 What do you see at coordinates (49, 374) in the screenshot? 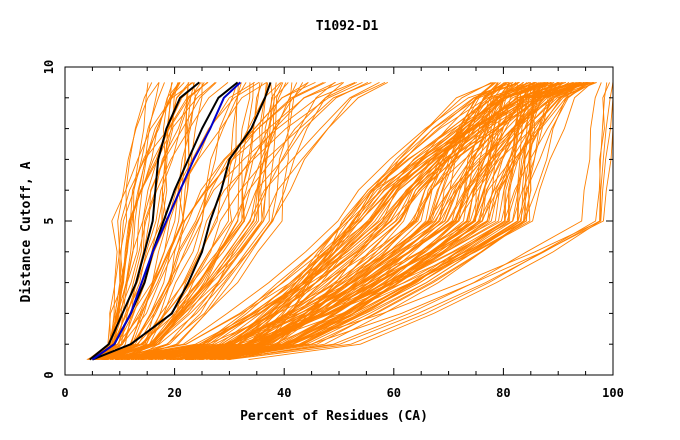
I see `y-tick-label-0: 0` at bounding box center [49, 374].